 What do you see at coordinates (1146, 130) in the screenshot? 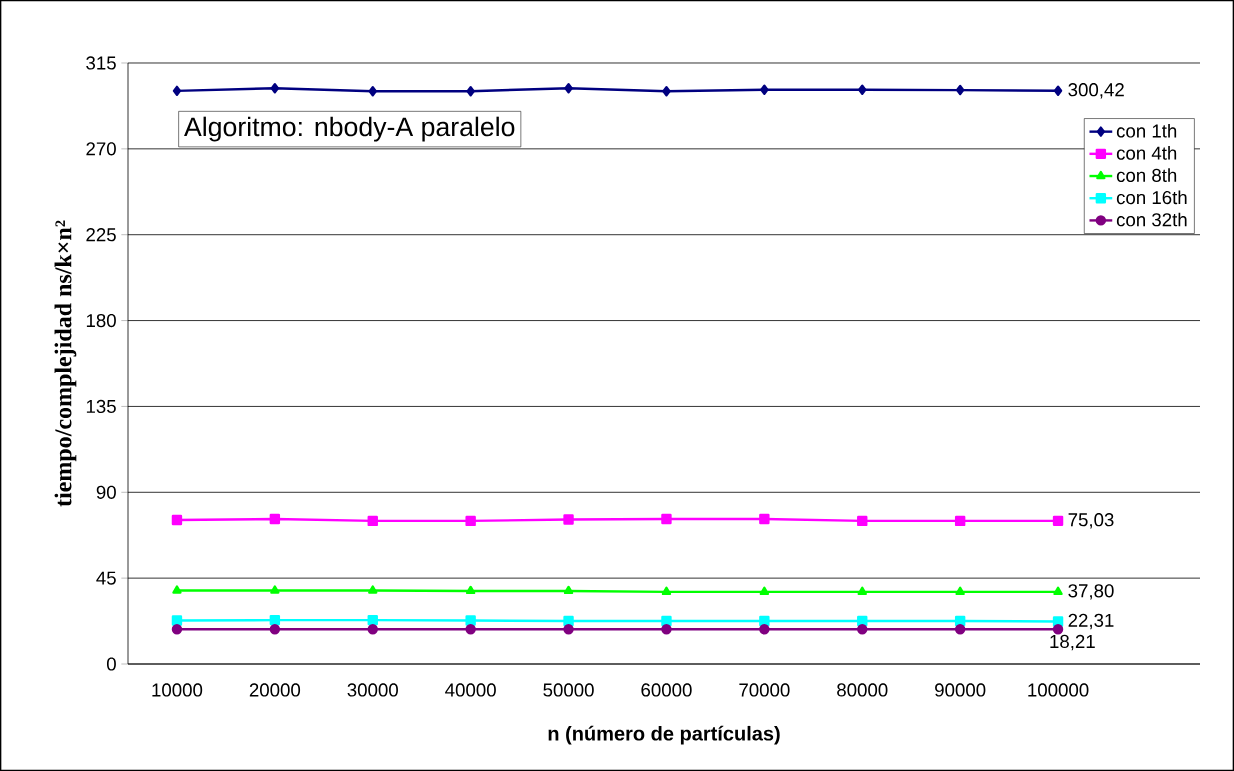
I see `legend-label: con 1th` at bounding box center [1146, 130].